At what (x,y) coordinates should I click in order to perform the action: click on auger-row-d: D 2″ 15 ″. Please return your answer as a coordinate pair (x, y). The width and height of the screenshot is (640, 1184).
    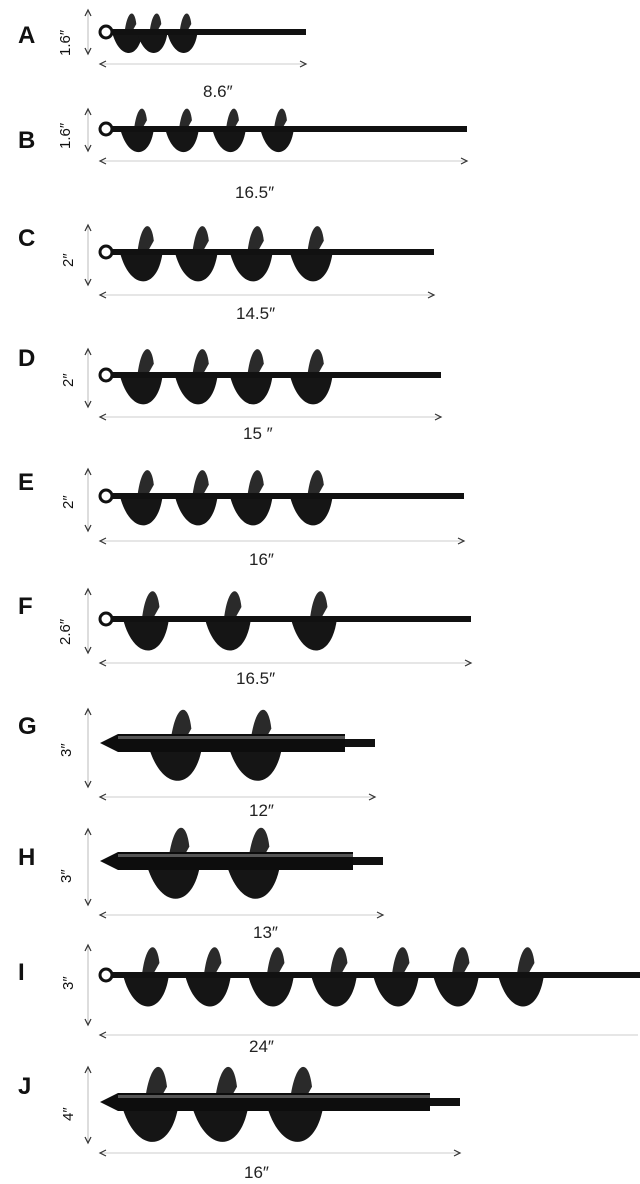
    Looking at the image, I should click on (320, 395).